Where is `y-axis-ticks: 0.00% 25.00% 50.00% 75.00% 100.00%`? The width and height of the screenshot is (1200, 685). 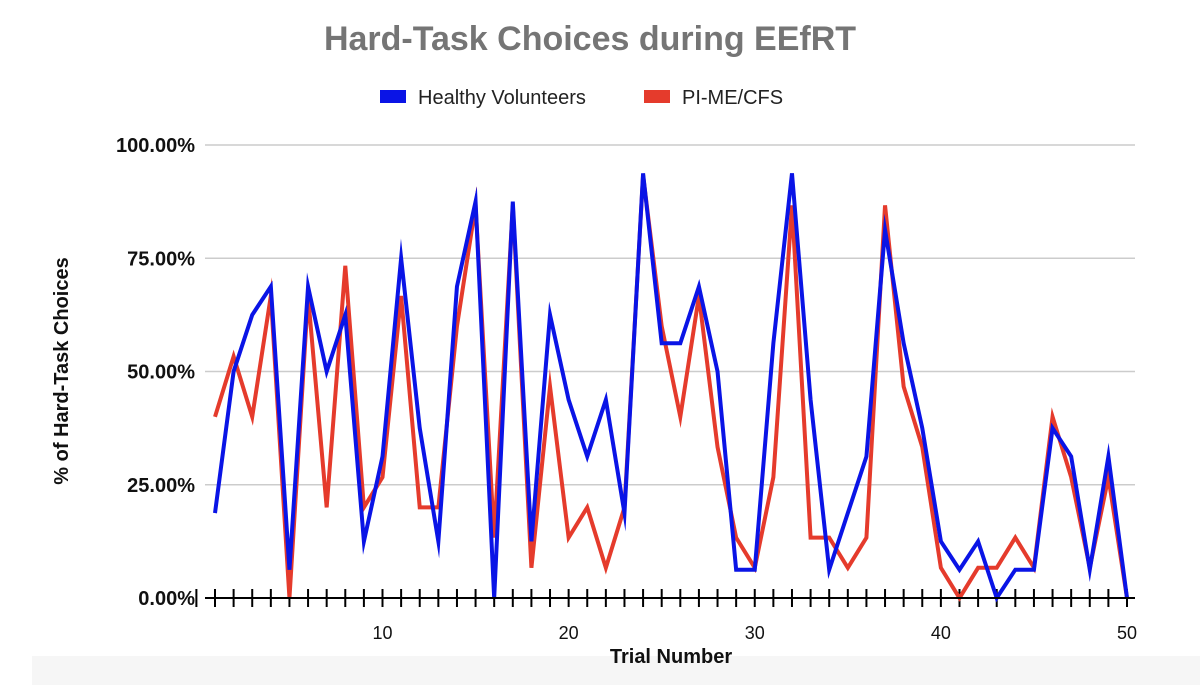 y-axis-ticks: 0.00% 25.00% 50.00% 75.00% 100.00% is located at coordinates (155, 372).